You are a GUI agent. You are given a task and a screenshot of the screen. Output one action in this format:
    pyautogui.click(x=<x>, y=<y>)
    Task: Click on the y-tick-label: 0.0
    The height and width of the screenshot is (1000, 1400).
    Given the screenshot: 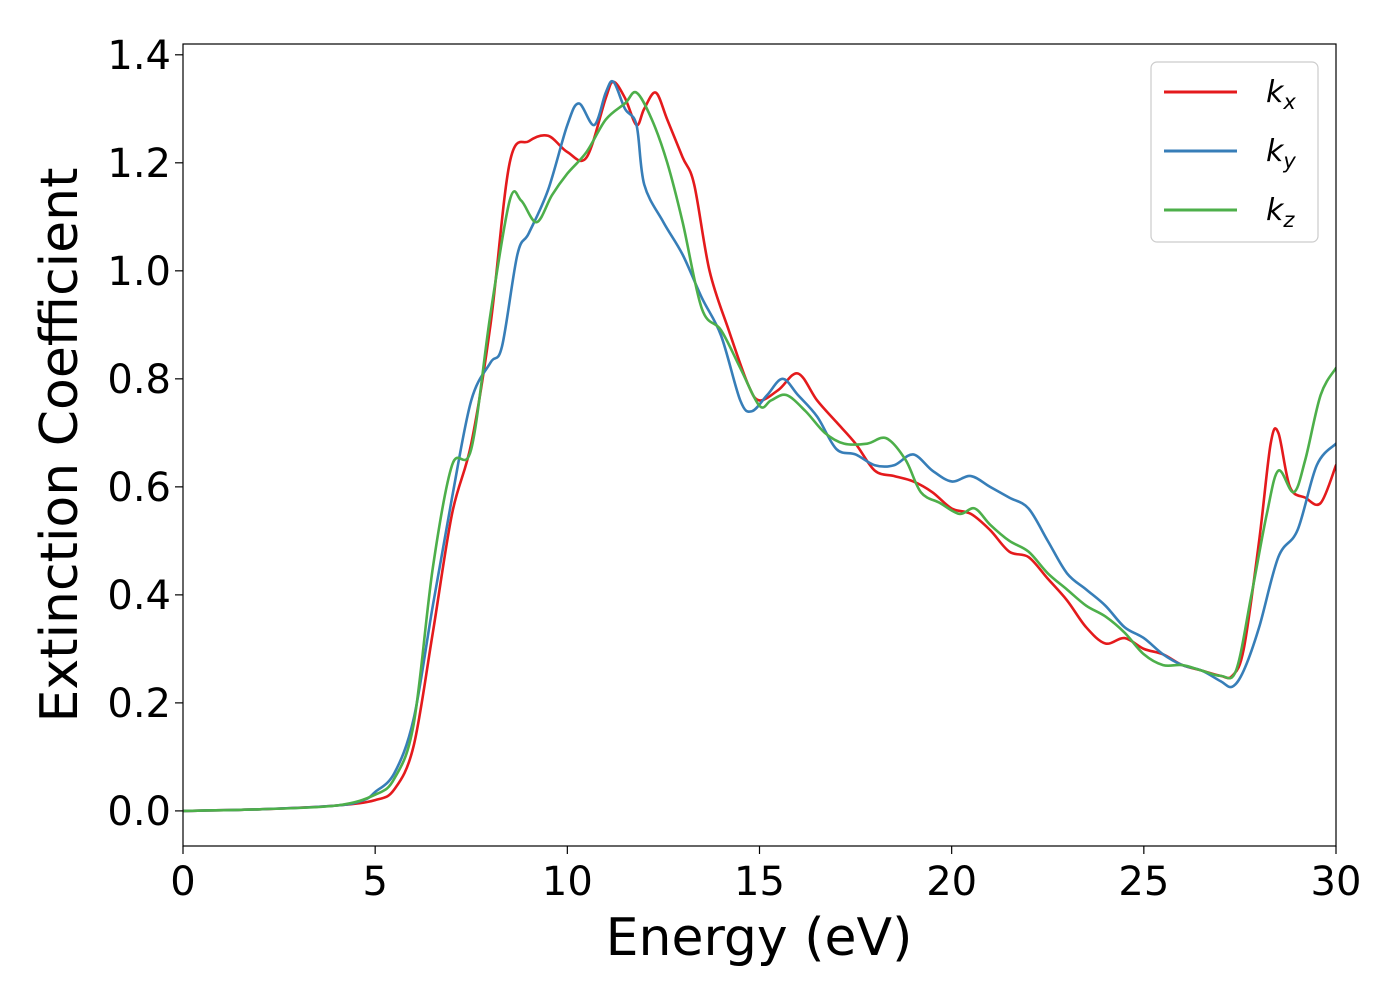 What is the action you would take?
    pyautogui.click(x=139, y=812)
    